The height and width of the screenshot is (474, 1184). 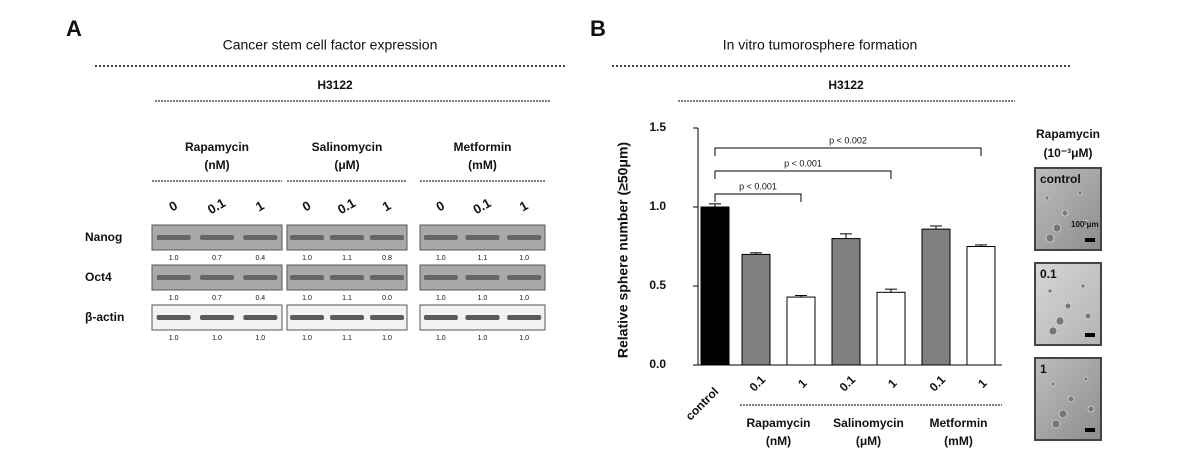 What do you see at coordinates (657, 285) in the screenshot?
I see `y-tick-label: 0.5` at bounding box center [657, 285].